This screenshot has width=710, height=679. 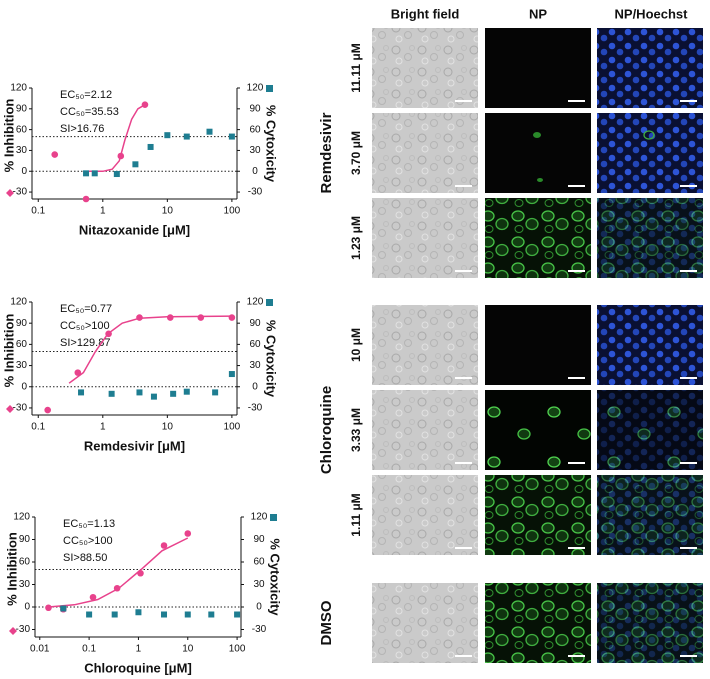 What do you see at coordinates (326, 152) in the screenshot?
I see `group-label: Remdesivir` at bounding box center [326, 152].